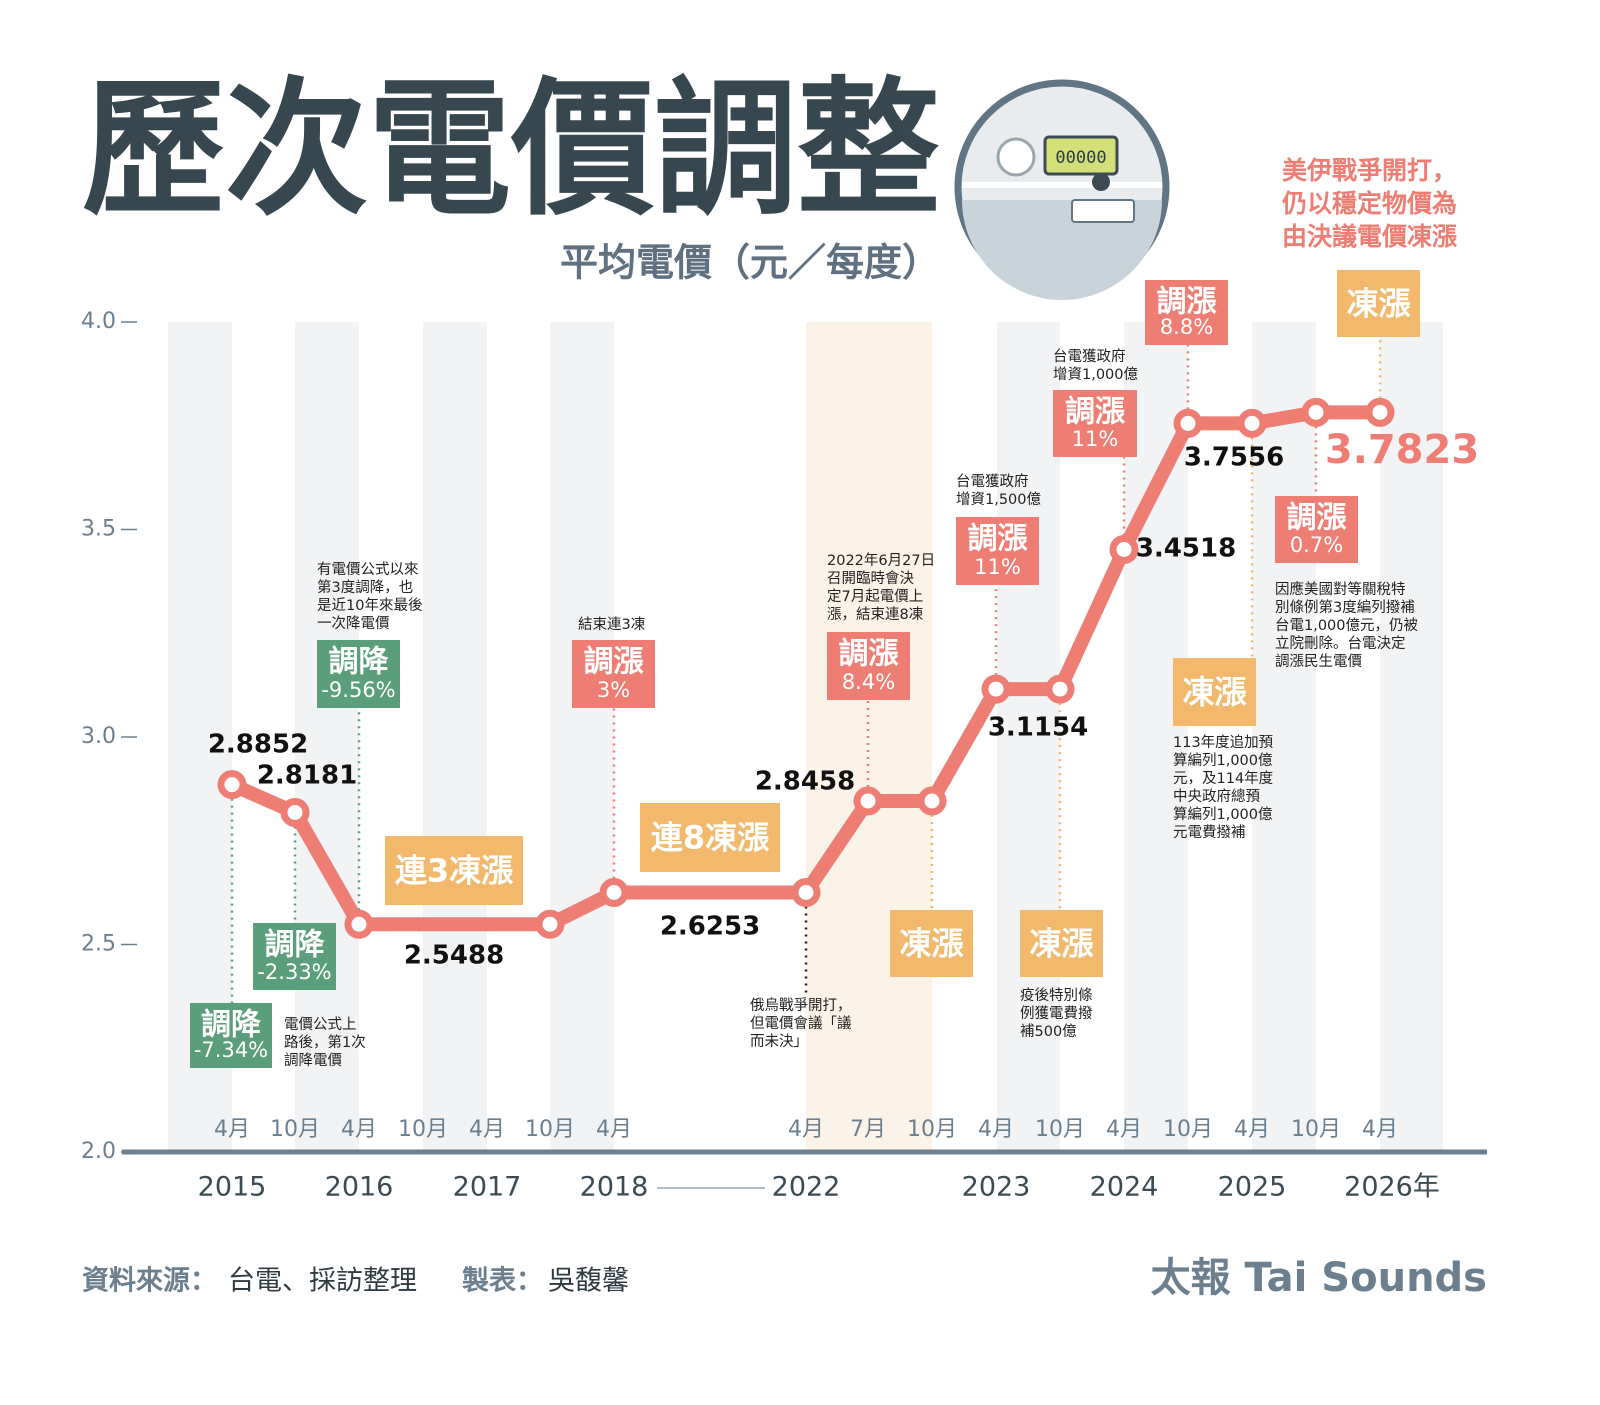 The width and height of the screenshot is (1600, 1405). I want to click on annotation-note: 召開臨時會決, so click(870, 578).